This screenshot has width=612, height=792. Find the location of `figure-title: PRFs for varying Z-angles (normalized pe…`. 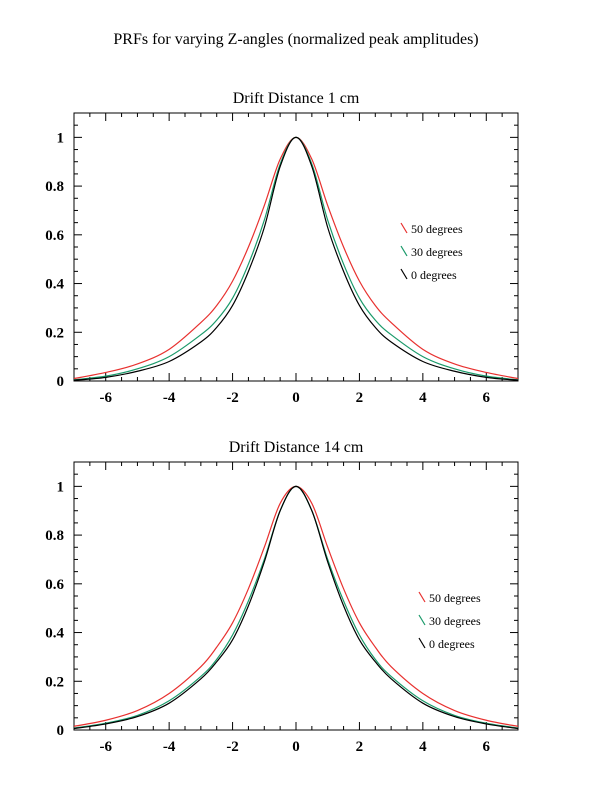

figure-title: PRFs for varying Z-angles (normalized pe… is located at coordinates (295, 39).